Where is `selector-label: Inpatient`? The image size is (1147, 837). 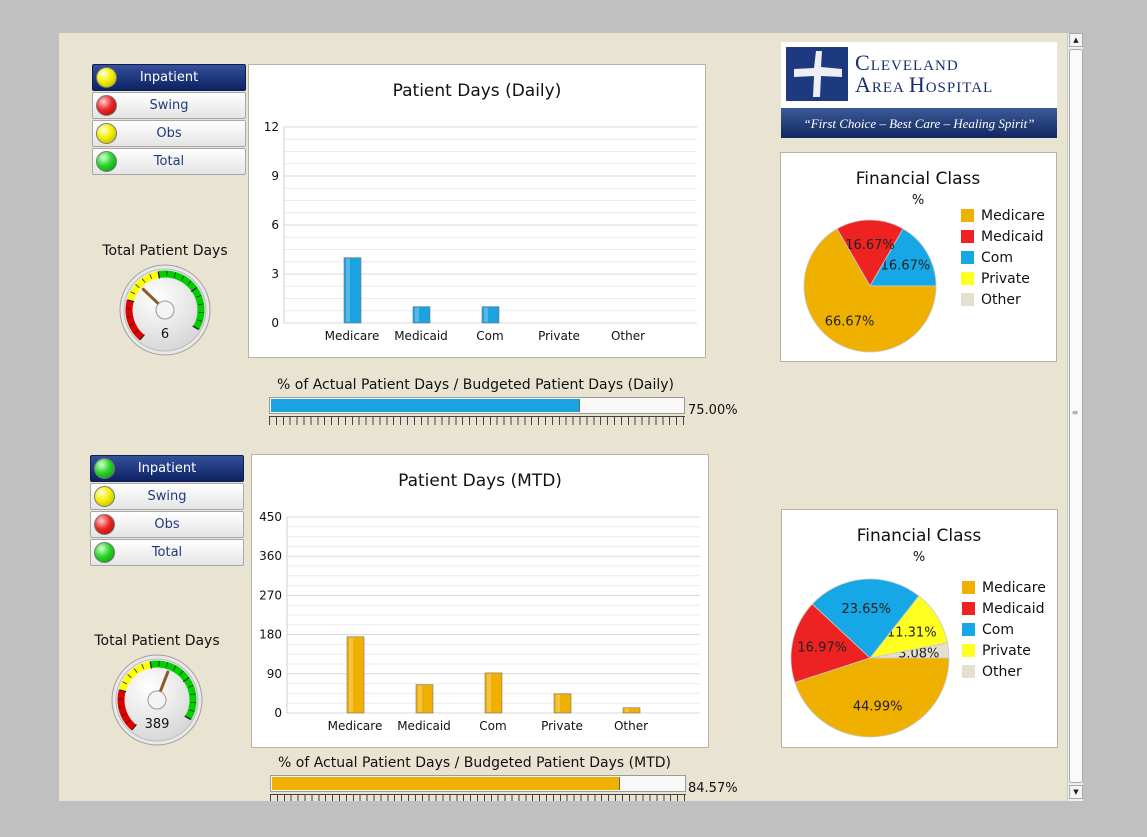
selector-label: Inpatient is located at coordinates (169, 77).